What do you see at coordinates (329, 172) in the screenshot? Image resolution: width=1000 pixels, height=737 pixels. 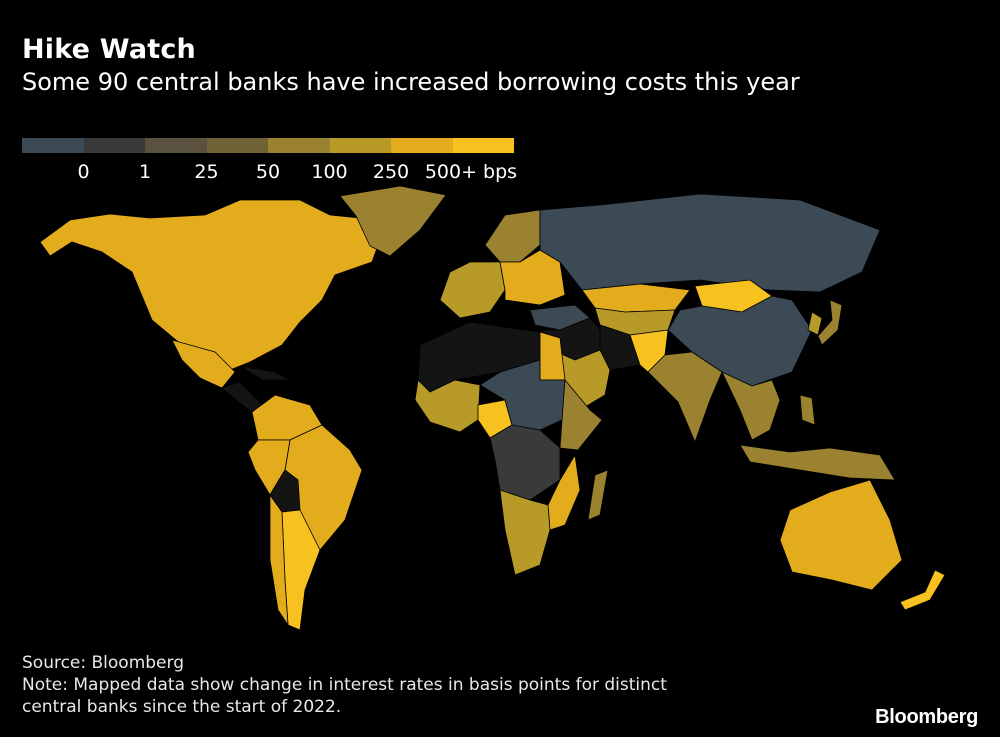 I see `legend-label: 100` at bounding box center [329, 172].